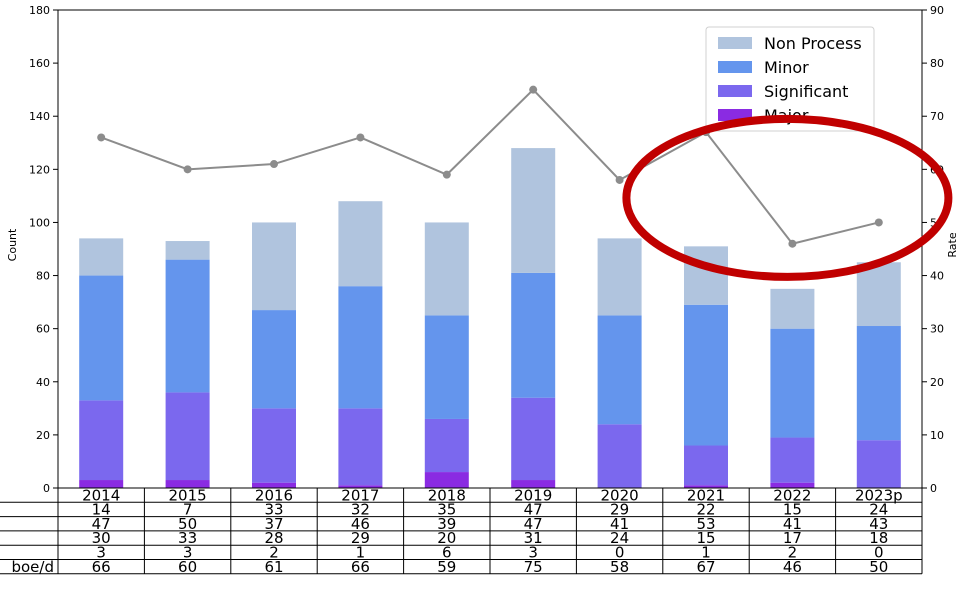 The image size is (961, 594). I want to click on rate-point-2020, so click(619, 179).